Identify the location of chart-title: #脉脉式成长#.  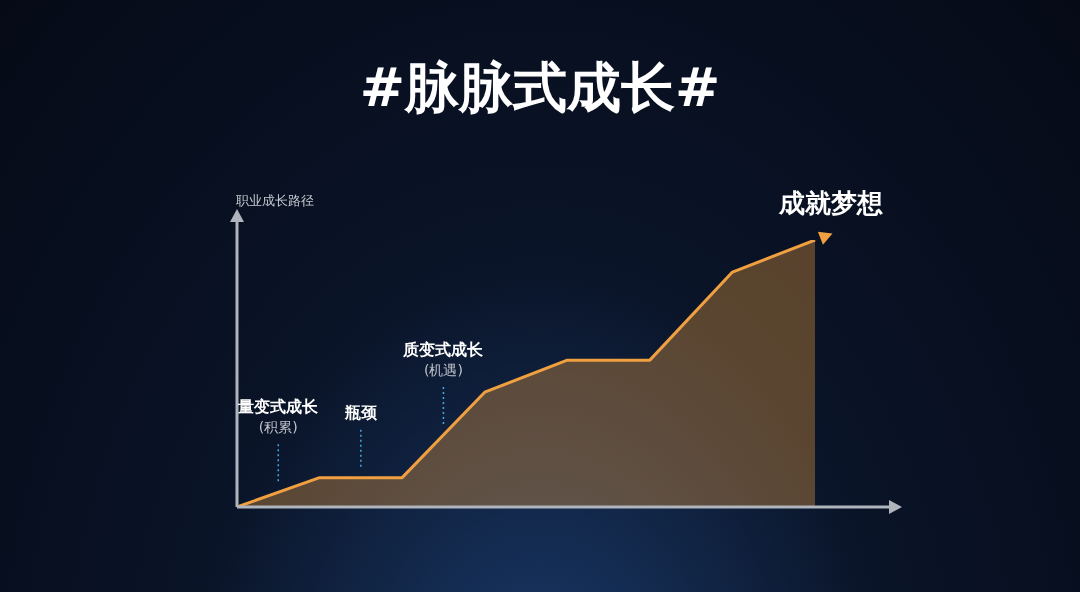
(540, 88).